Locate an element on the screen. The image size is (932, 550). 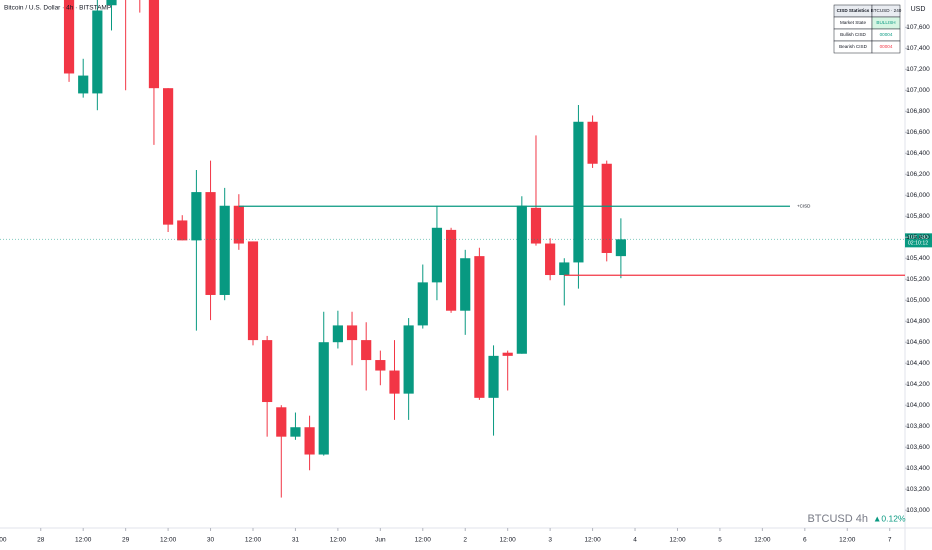
y-tick-label: 103,600 is located at coordinates (918, 447).